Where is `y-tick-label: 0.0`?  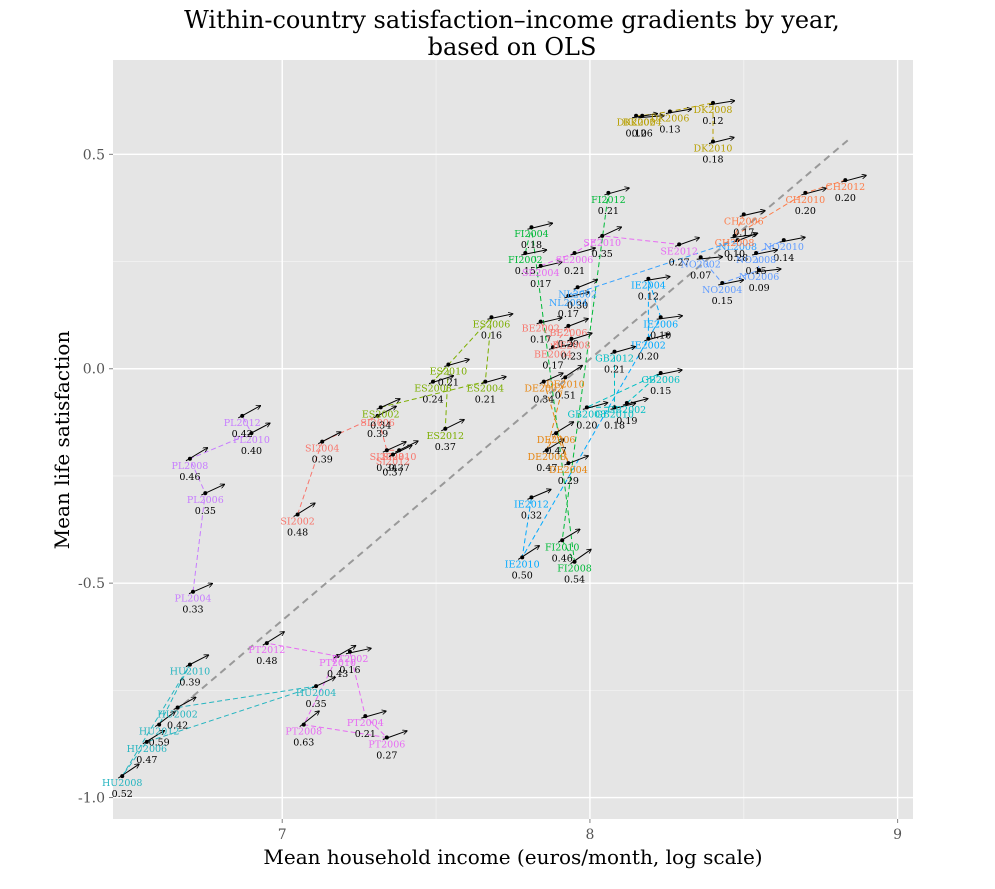 y-tick-label: 0.0 is located at coordinates (94, 370).